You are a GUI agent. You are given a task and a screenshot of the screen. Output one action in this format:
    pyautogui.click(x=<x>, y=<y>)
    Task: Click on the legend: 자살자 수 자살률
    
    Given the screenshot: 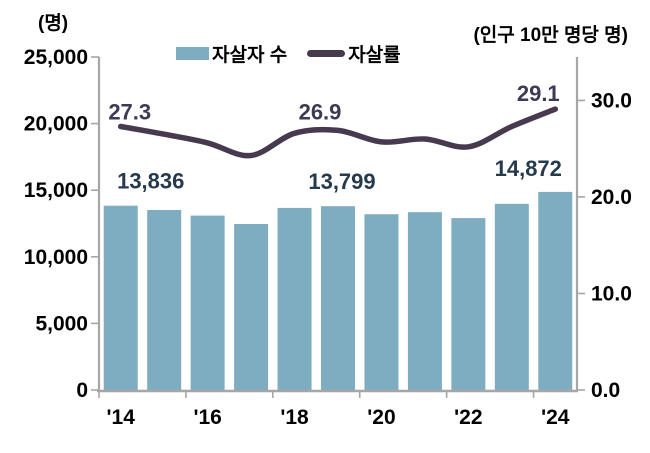 What is the action you would take?
    pyautogui.click(x=288, y=53)
    